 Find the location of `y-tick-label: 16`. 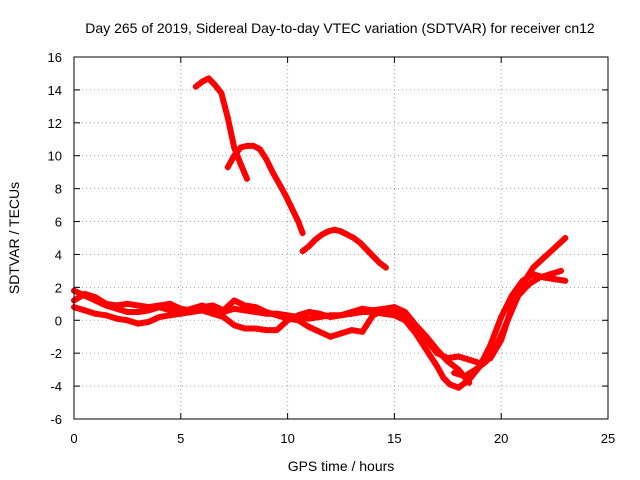

y-tick-label: 16 is located at coordinates (55, 57).